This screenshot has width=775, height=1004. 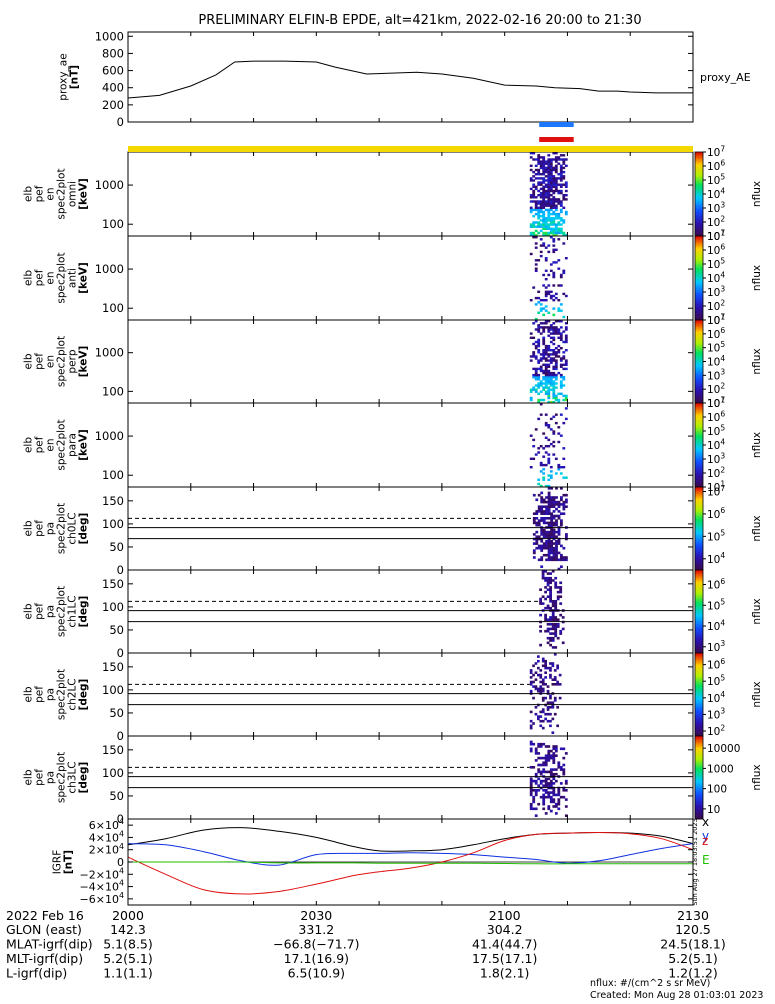 I want to click on panel-proxy_ae-ylabel-line: [nT], so click(x=75, y=77).